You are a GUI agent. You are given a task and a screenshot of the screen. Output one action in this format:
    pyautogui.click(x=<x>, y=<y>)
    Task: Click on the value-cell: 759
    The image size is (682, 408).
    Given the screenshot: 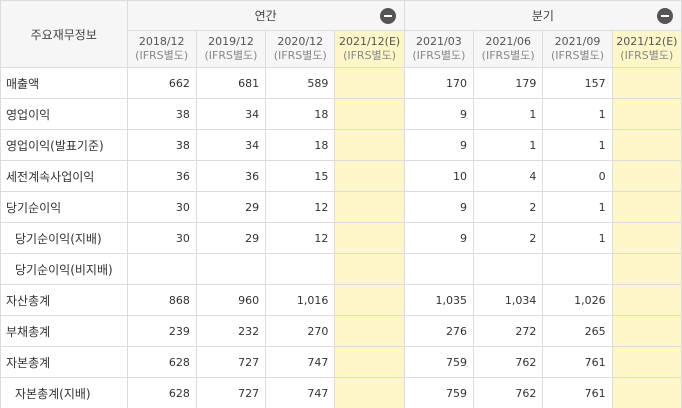 What is the action you would take?
    pyautogui.click(x=439, y=362)
    